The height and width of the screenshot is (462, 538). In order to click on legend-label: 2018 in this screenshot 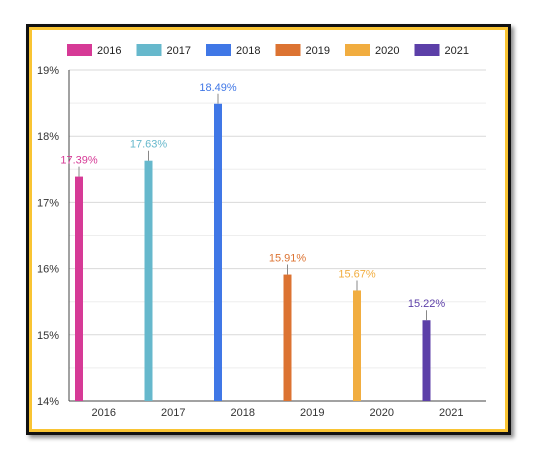, I will do `click(248, 51)`.